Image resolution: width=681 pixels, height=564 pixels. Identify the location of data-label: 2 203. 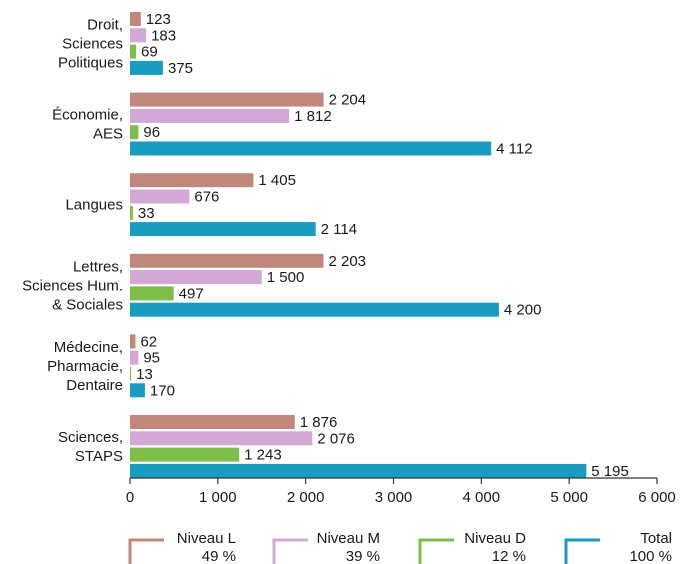
(347, 261).